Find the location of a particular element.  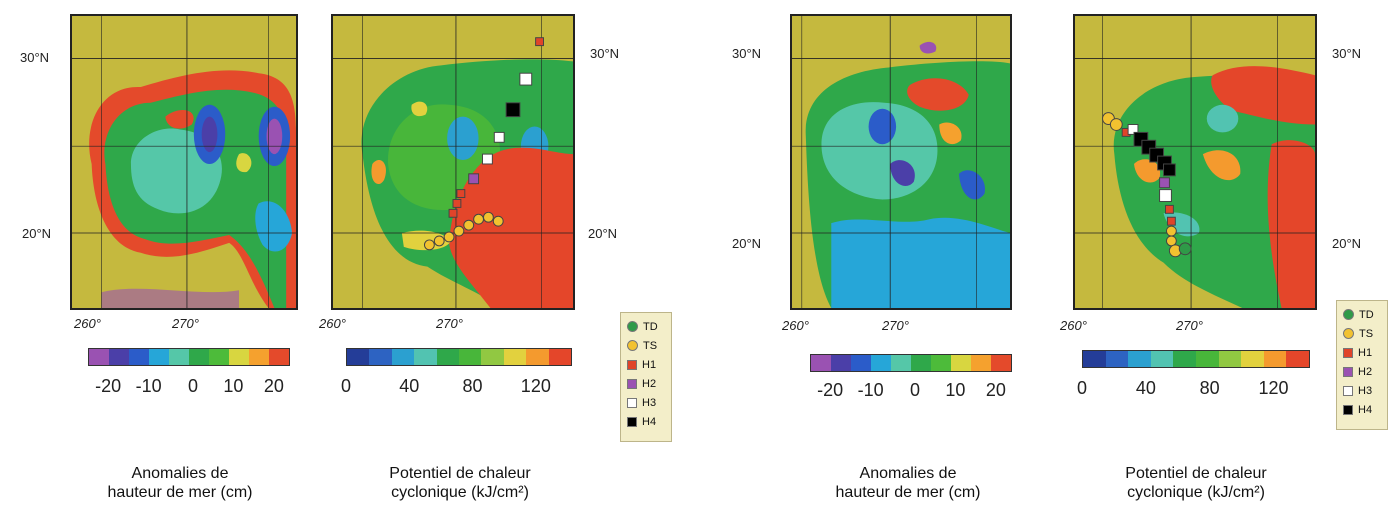

tick-label: 20 is located at coordinates (995, 390).